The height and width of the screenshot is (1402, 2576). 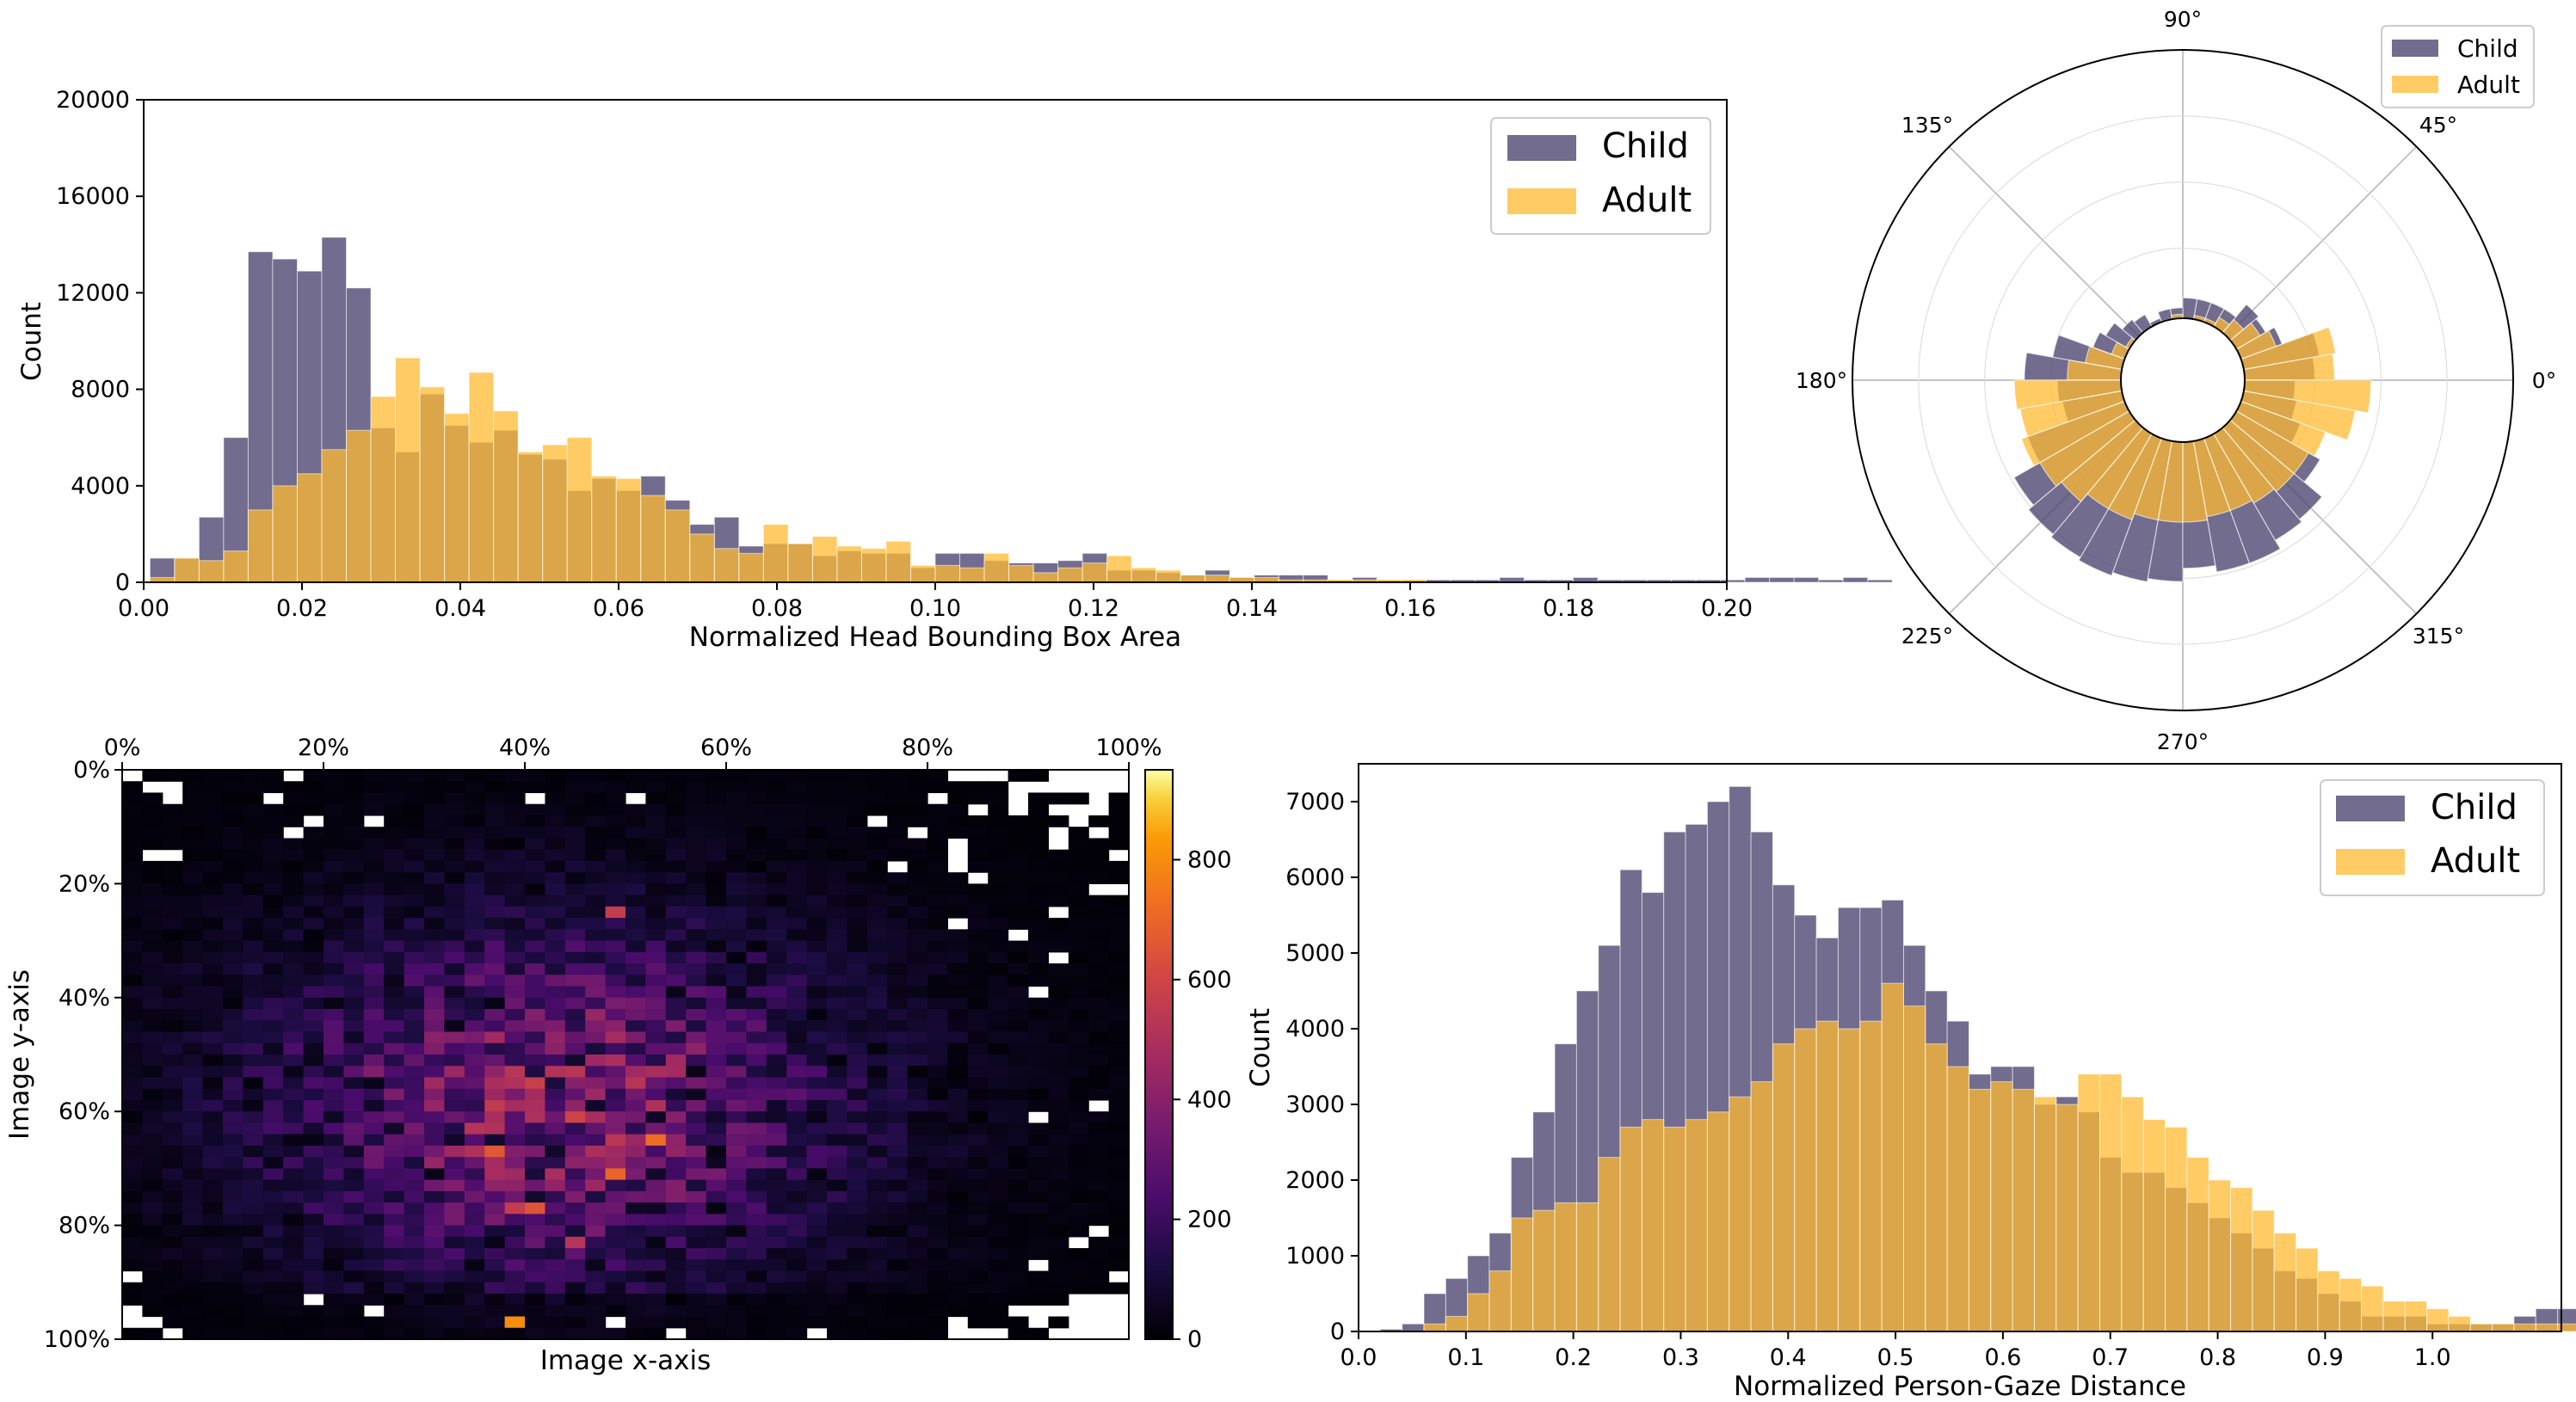 I want to click on theta-tick-label: 225°, so click(x=1927, y=636).